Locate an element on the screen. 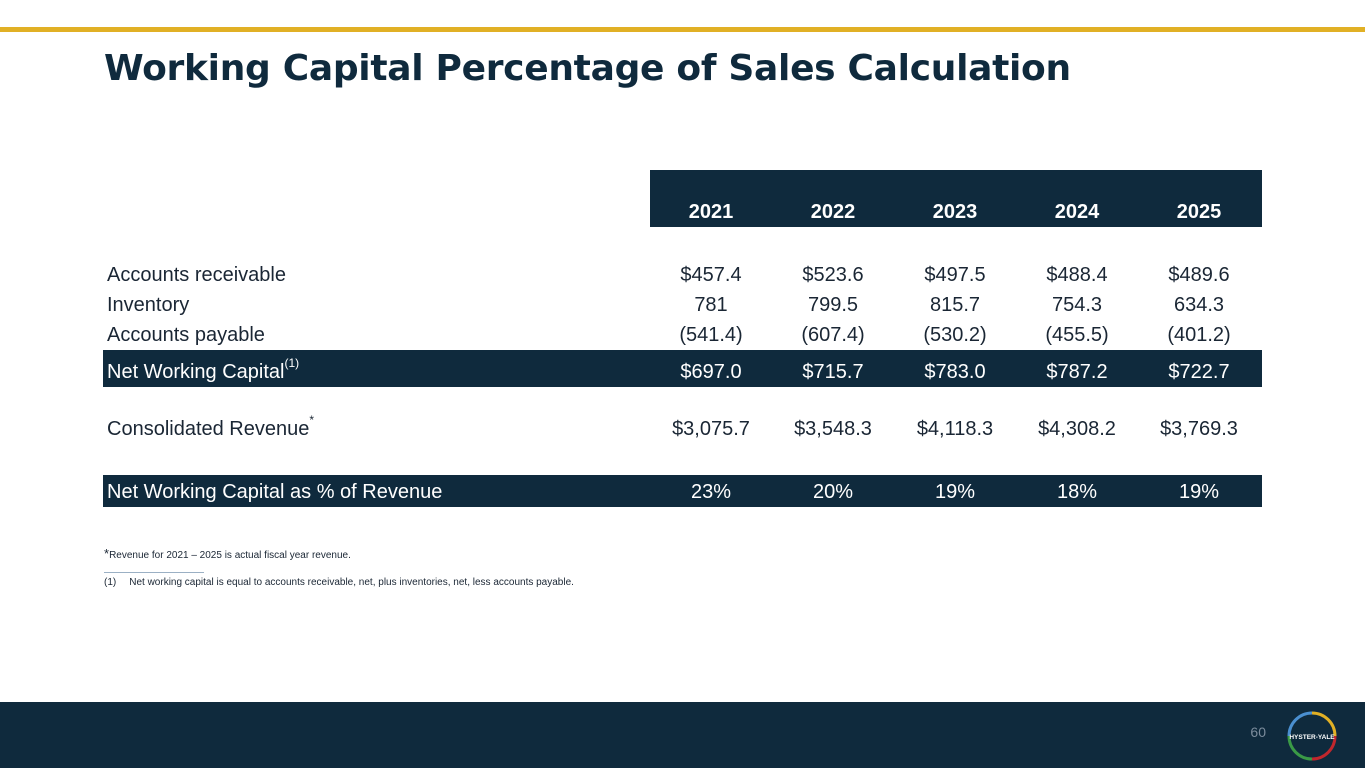  row-label-net-working-capital: Net Working Capital(1) is located at coordinates (203, 372).